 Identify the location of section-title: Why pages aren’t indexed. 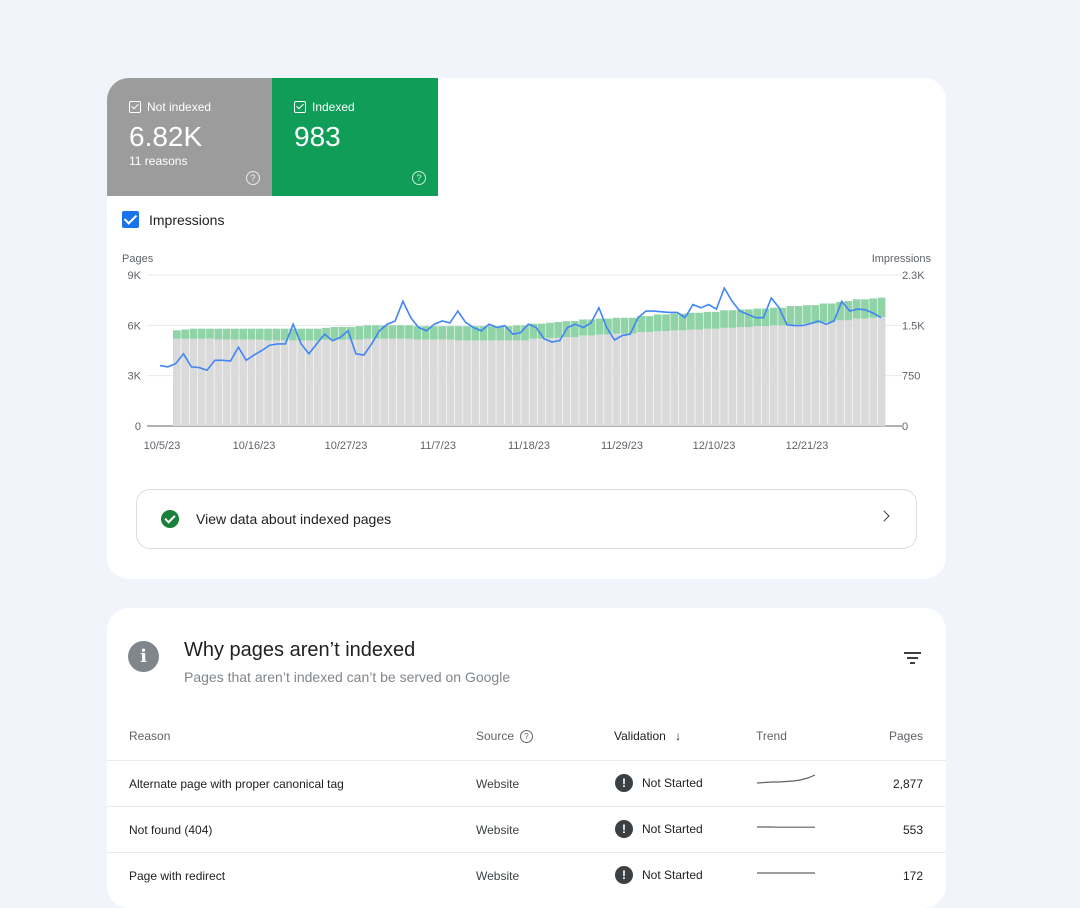
(299, 650).